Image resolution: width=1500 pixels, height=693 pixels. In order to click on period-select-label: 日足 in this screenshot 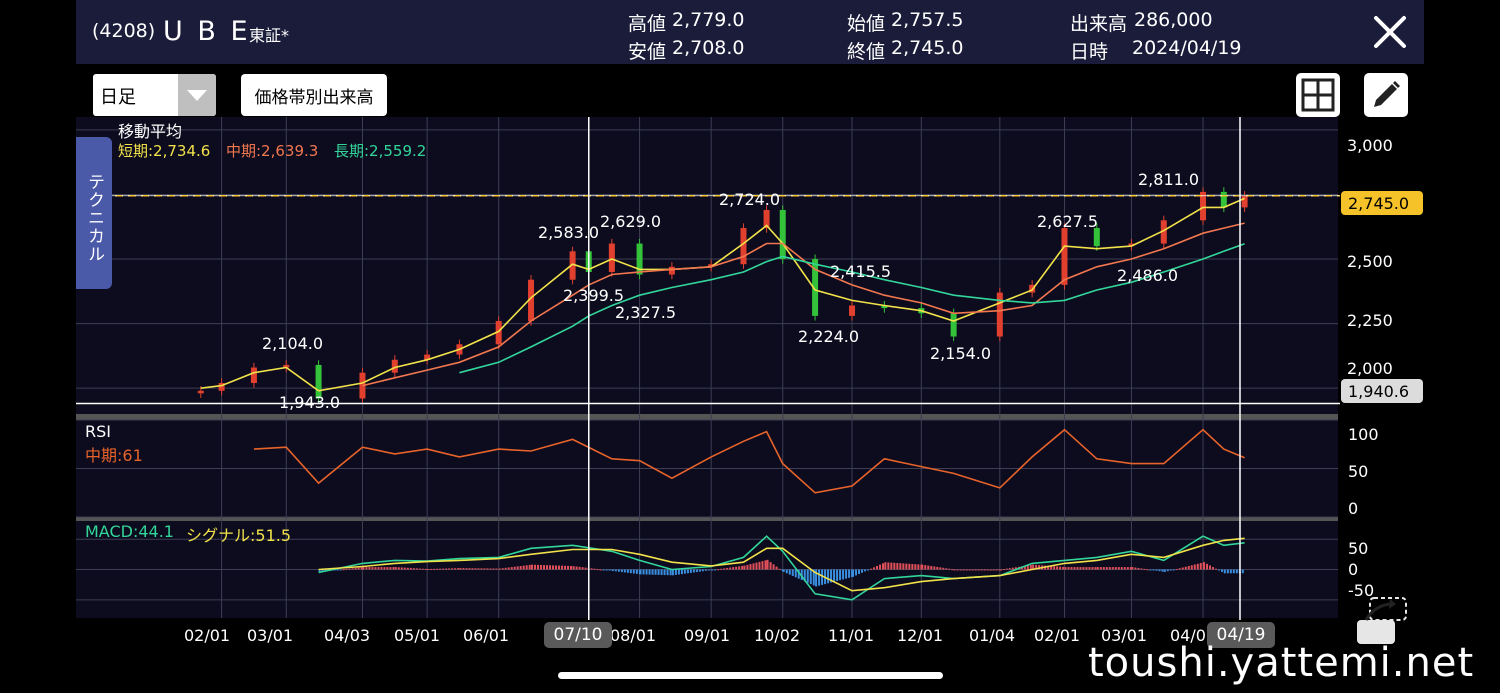, I will do `click(118, 97)`.